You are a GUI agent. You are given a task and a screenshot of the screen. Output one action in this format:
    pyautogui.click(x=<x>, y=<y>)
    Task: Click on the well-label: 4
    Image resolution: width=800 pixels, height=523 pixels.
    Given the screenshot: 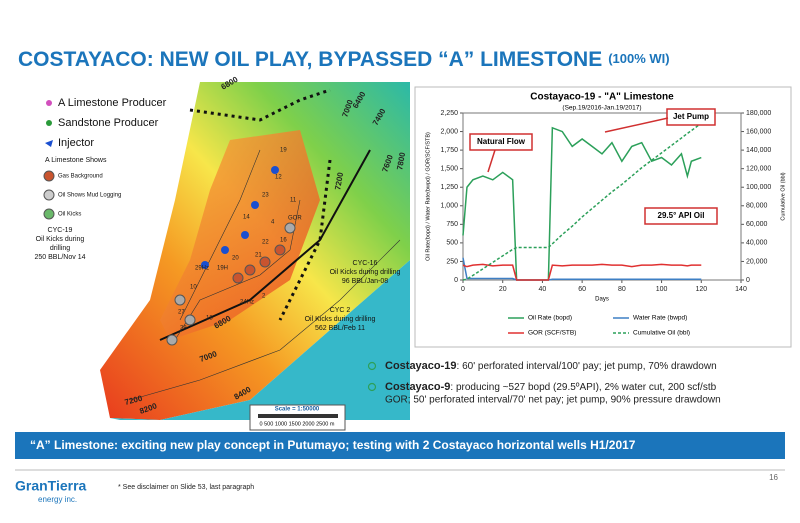 What is the action you would take?
    pyautogui.click(x=273, y=223)
    